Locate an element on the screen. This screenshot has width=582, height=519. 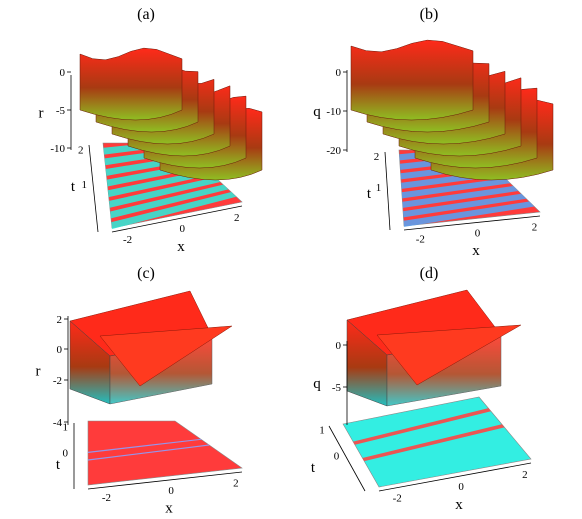
panel-label: (b) is located at coordinates (429, 14).